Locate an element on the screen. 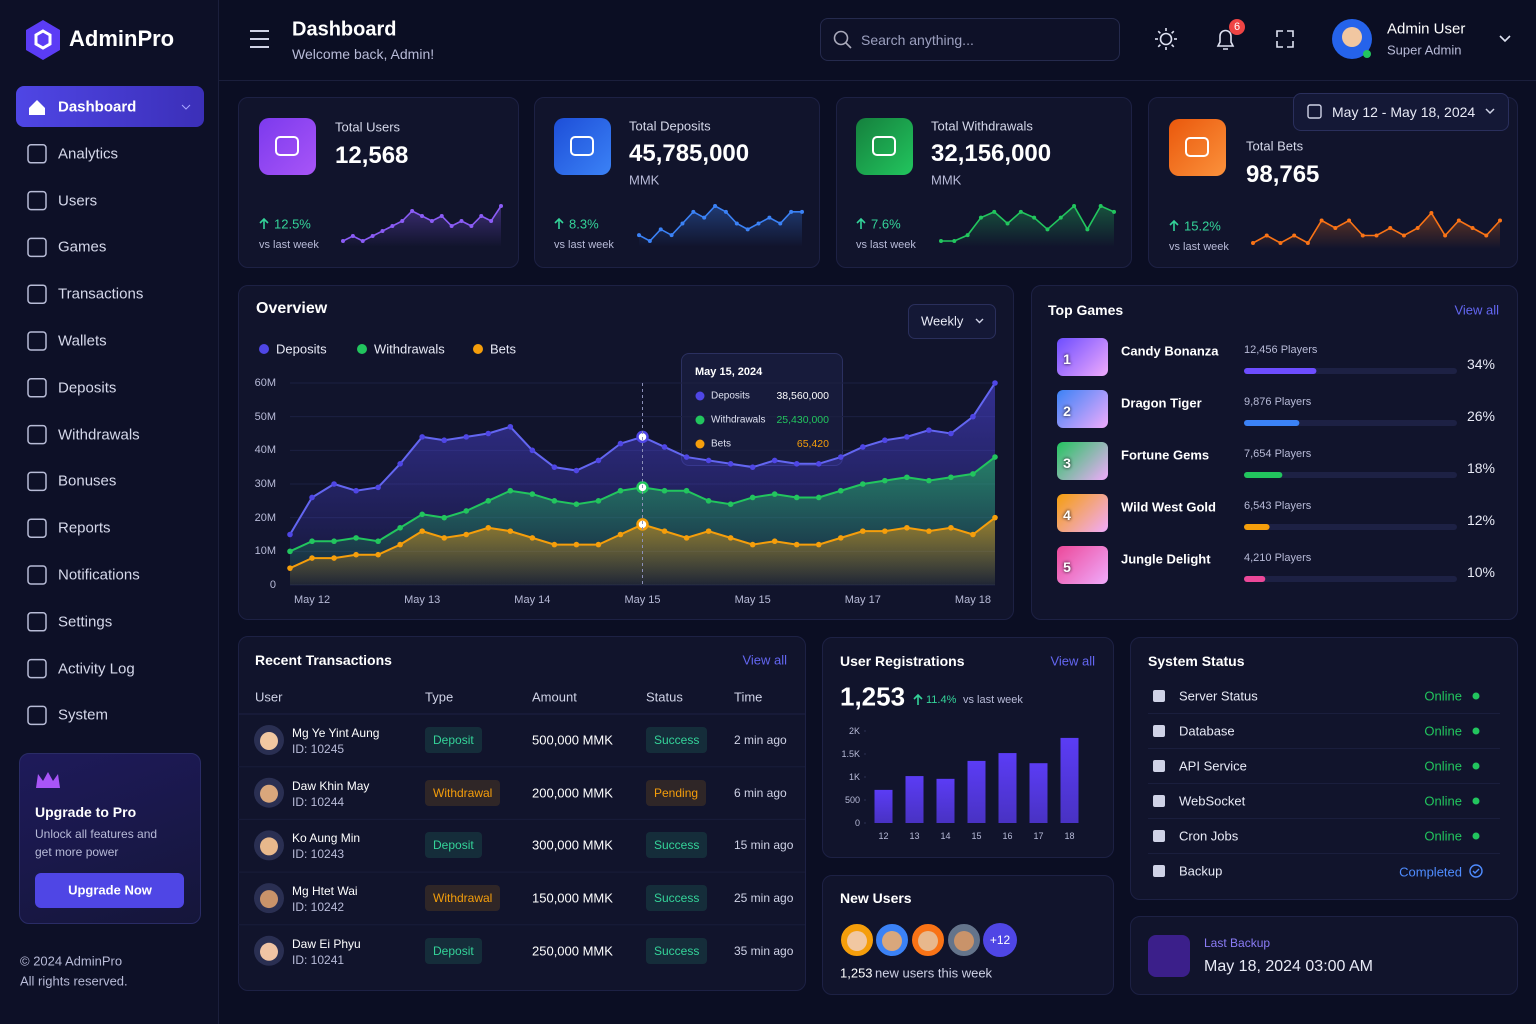  upgrade-button-label: Upgrade Now is located at coordinates (110, 890).